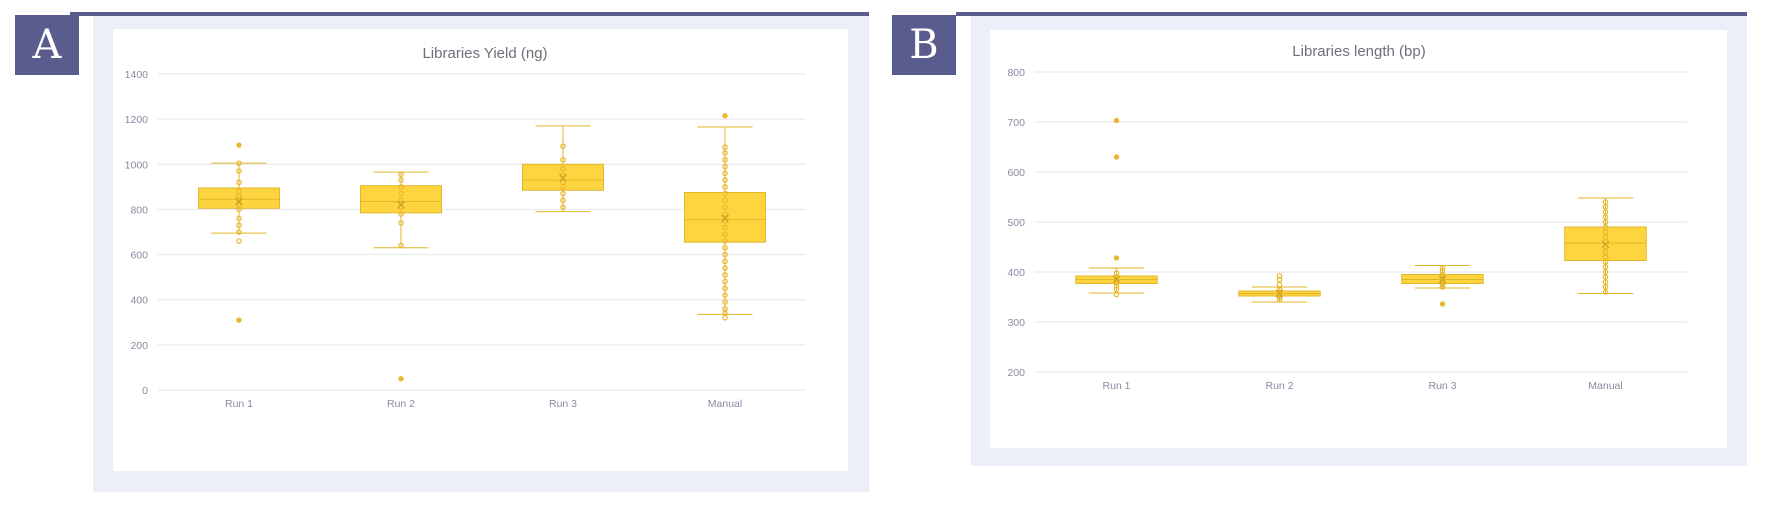 This screenshot has width=1767, height=510. Describe the element at coordinates (47, 45) in the screenshot. I see `panel-a-letter: A` at that location.